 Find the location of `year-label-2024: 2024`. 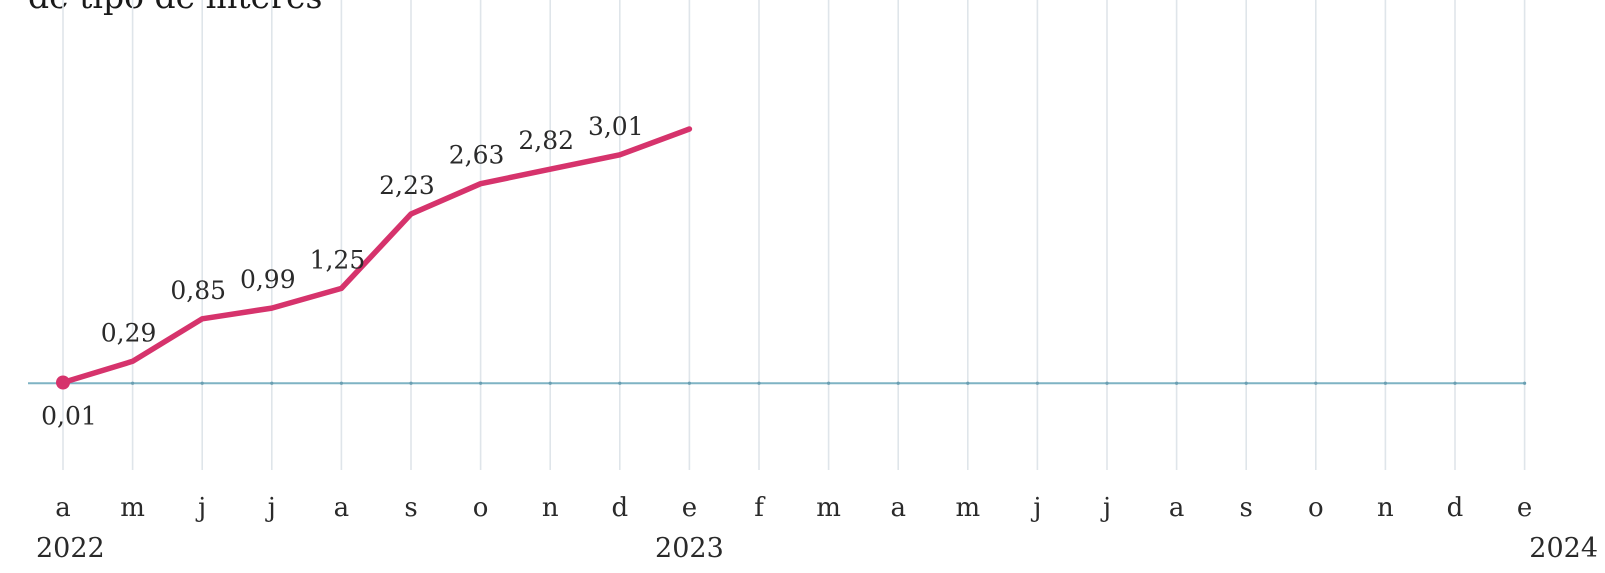

year-label-2024: 2024 is located at coordinates (1563, 548).